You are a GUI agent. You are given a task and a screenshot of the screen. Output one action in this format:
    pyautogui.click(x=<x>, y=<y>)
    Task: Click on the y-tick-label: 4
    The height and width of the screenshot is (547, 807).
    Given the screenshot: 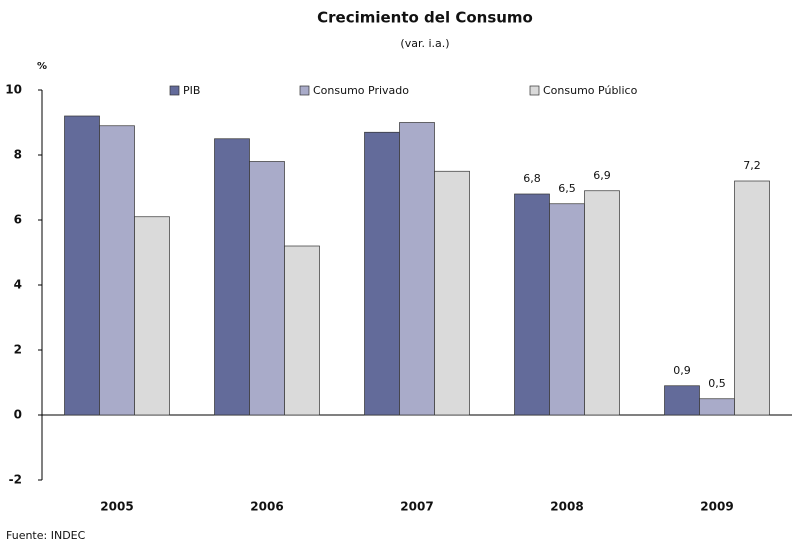 What is the action you would take?
    pyautogui.click(x=18, y=285)
    